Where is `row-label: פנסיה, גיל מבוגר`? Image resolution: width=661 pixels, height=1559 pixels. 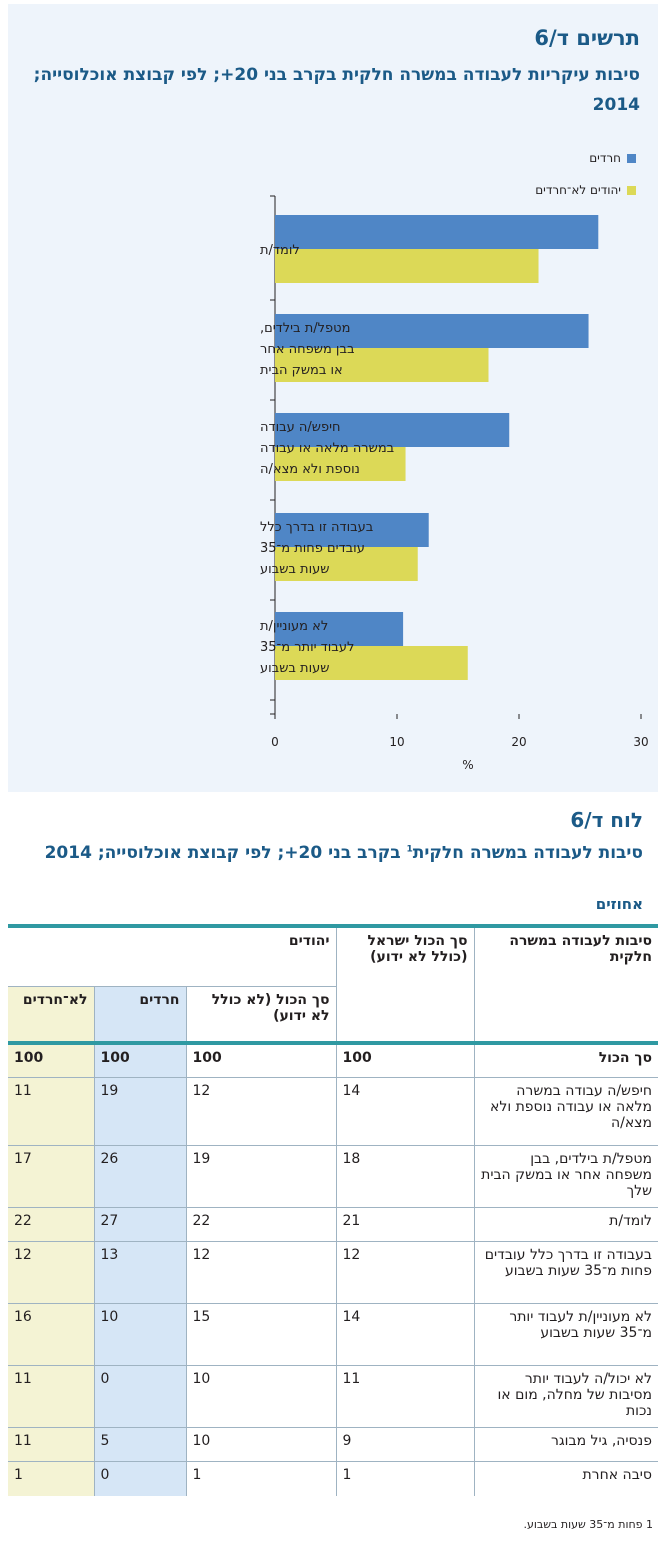 row-label: פנסיה, גיל מבוגר is located at coordinates (565, 1444).